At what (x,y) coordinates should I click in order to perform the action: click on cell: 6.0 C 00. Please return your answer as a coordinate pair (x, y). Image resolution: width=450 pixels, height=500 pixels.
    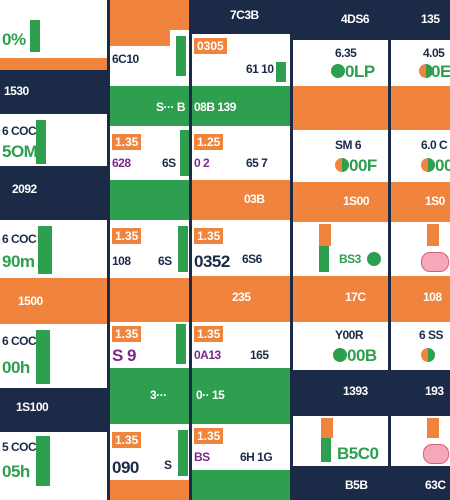
    Looking at the image, I should click on (420, 156).